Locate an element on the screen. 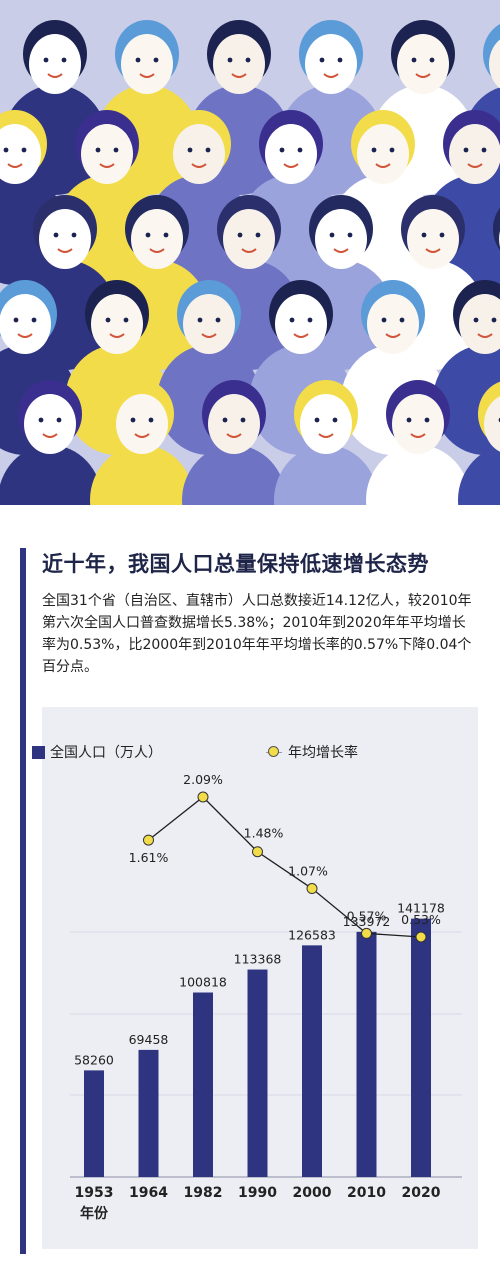 The image size is (500, 1262). bar-1990 is located at coordinates (257, 1073).